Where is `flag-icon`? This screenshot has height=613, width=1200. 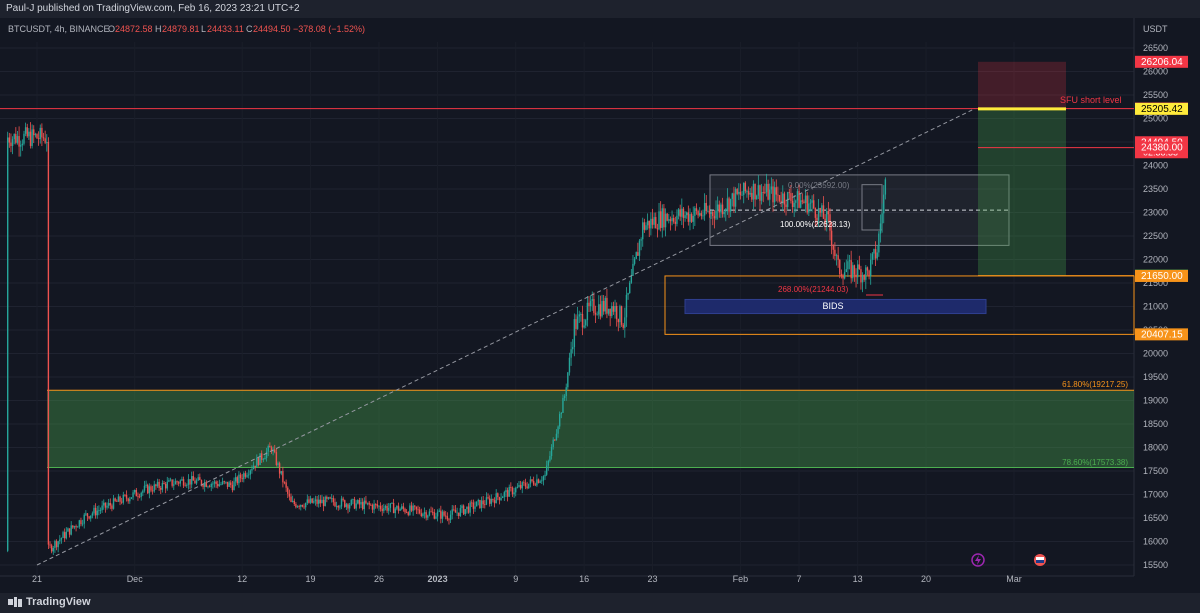
flag-icon is located at coordinates (1040, 560).